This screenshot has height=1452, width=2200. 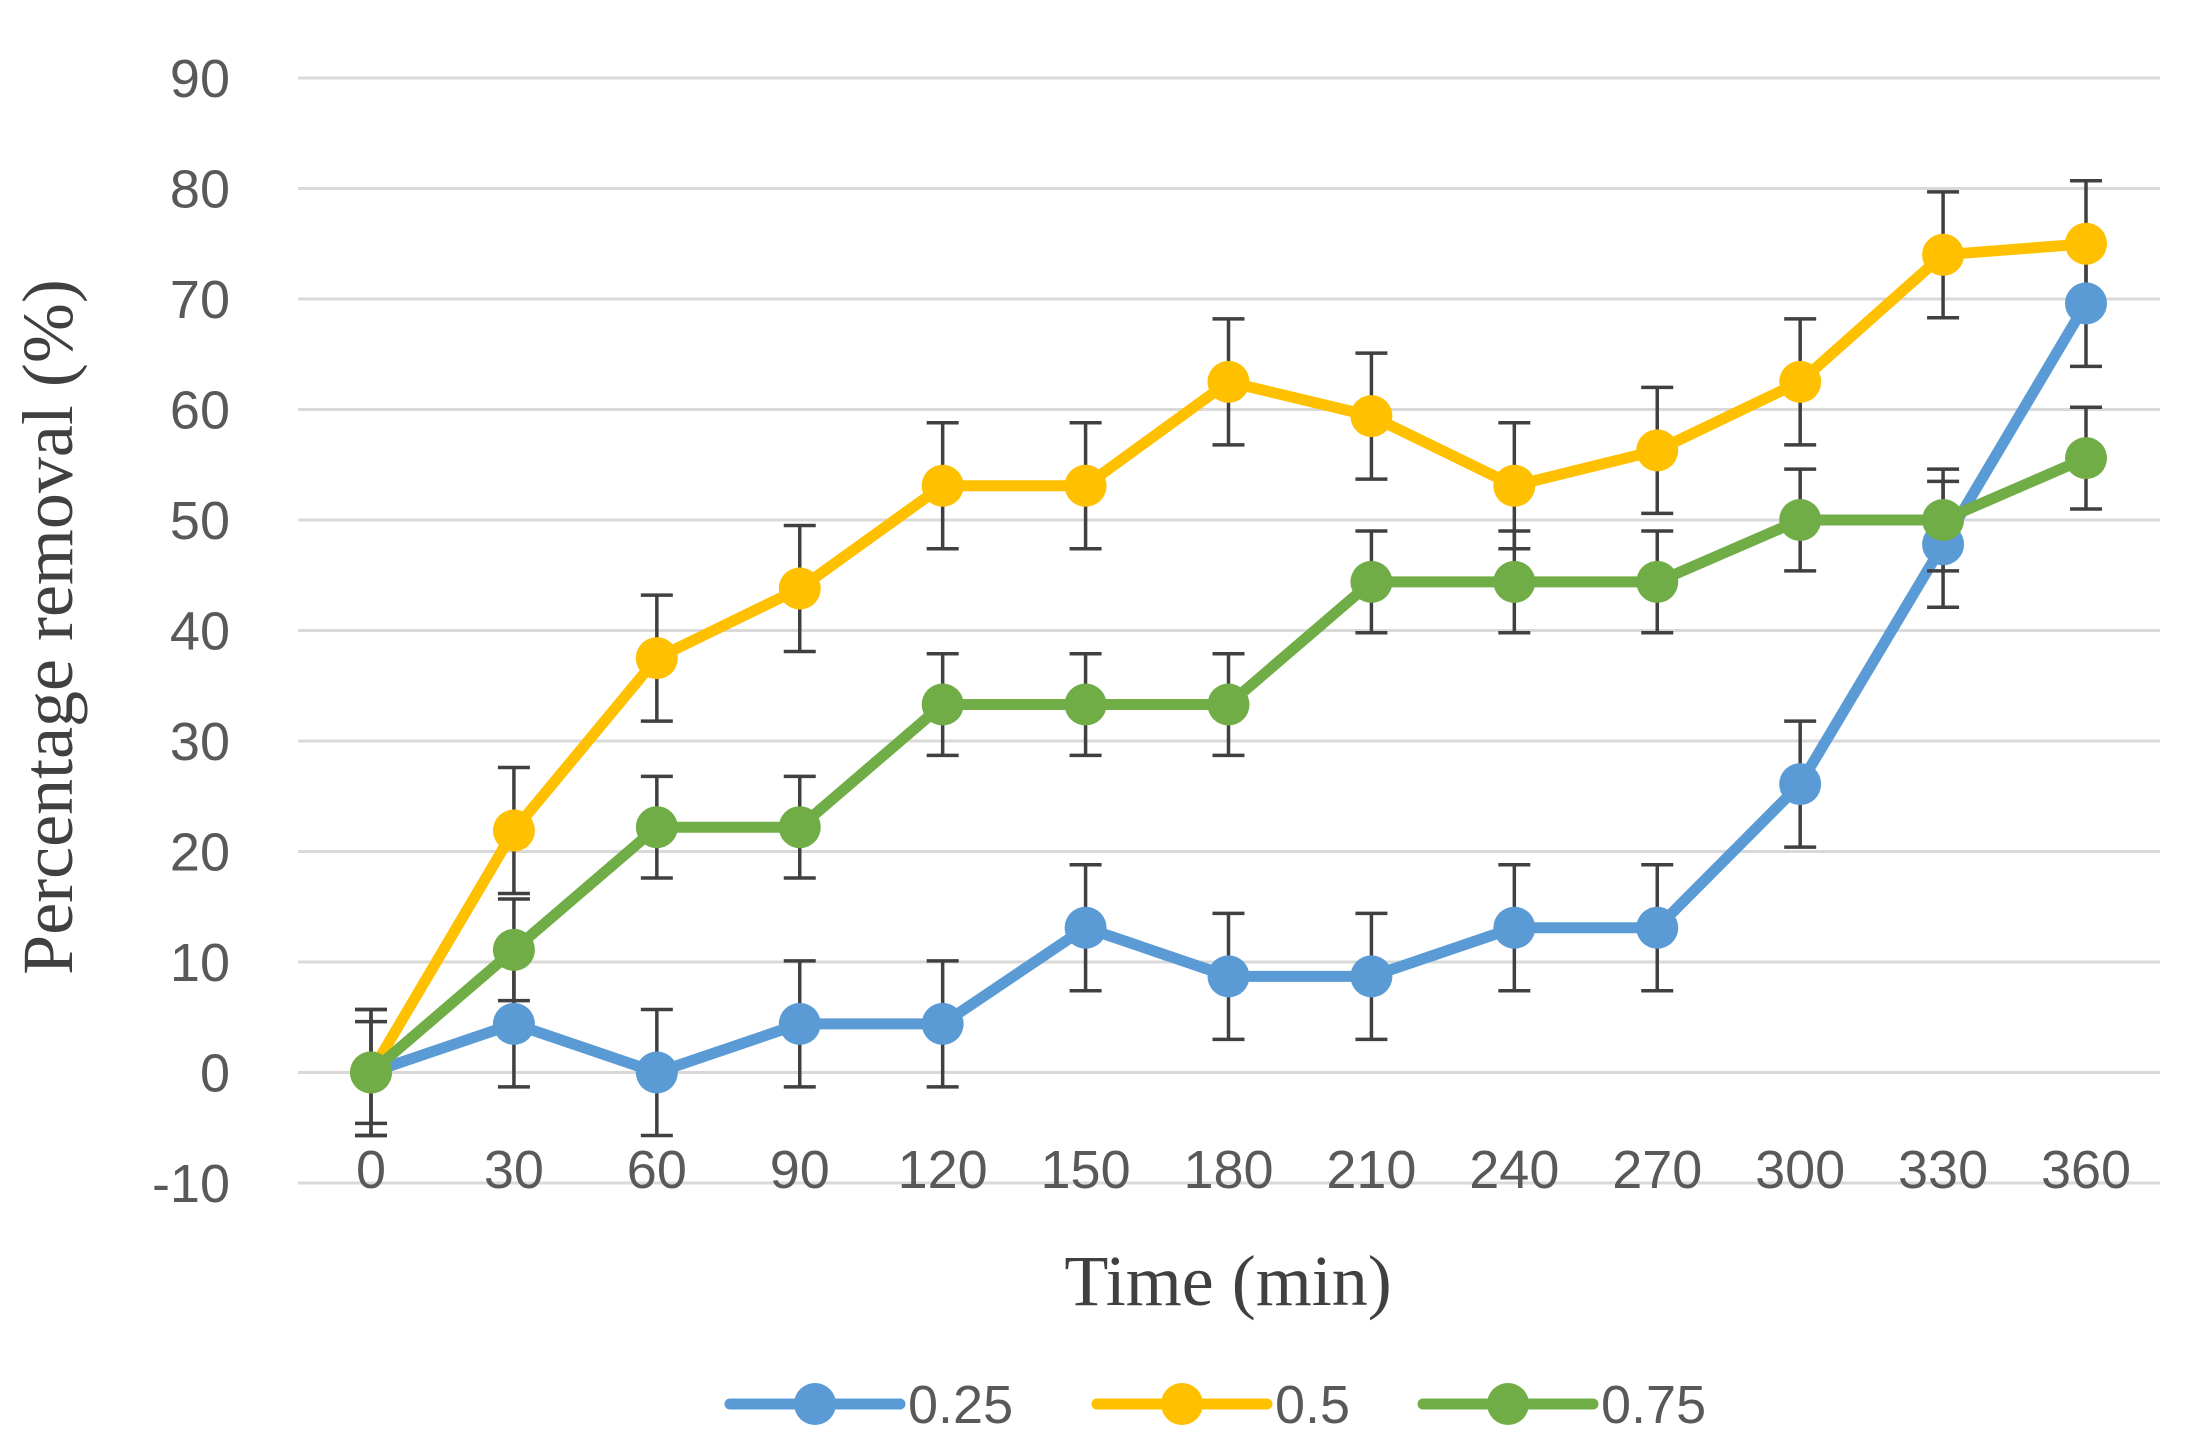 What do you see at coordinates (1514, 1170) in the screenshot?
I see `x-tick-label: 240` at bounding box center [1514, 1170].